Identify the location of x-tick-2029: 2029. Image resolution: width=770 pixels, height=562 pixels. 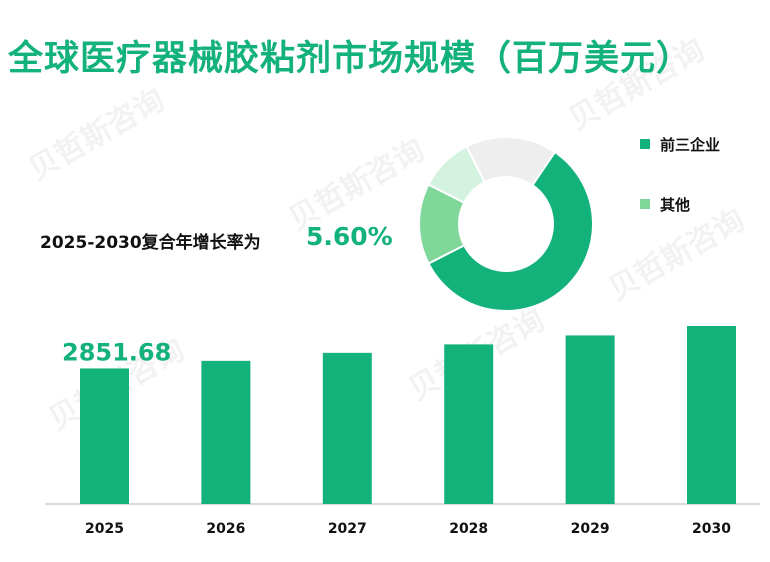
(590, 529).